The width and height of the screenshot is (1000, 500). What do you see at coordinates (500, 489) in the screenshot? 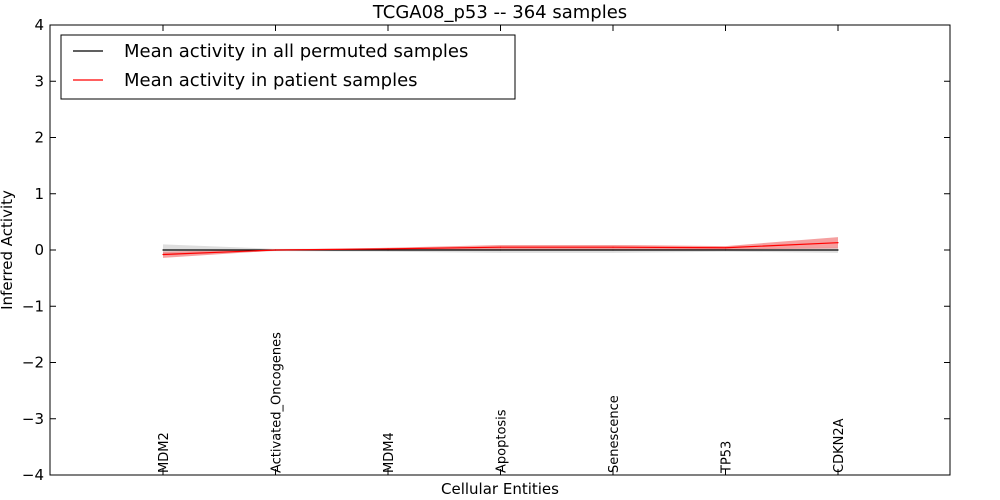
I see `x-axis-title: Cellular Entities` at bounding box center [500, 489].